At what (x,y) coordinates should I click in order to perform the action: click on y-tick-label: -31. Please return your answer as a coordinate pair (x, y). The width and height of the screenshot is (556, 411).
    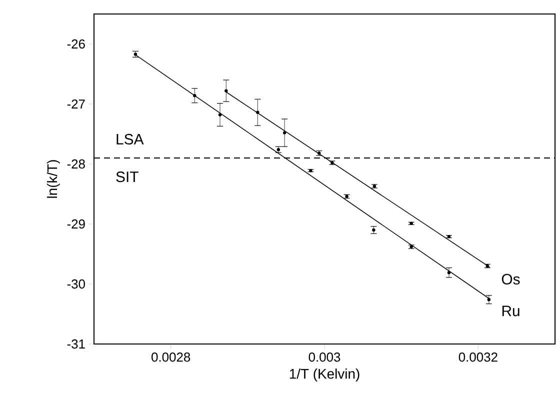
    Looking at the image, I should click on (76, 344).